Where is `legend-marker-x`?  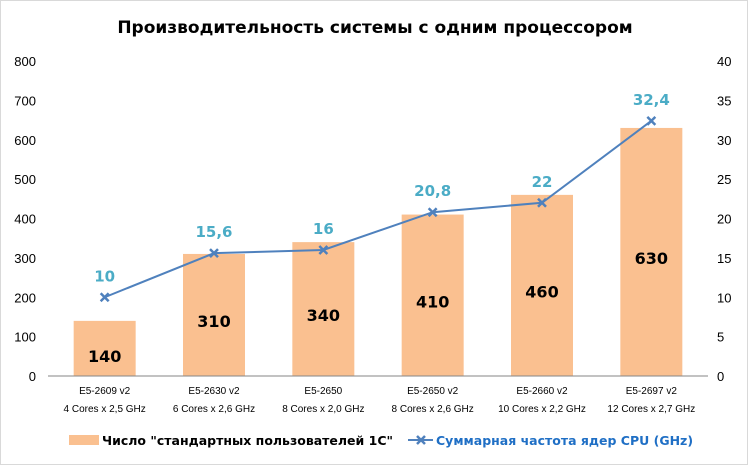 legend-marker-x is located at coordinates (421, 440).